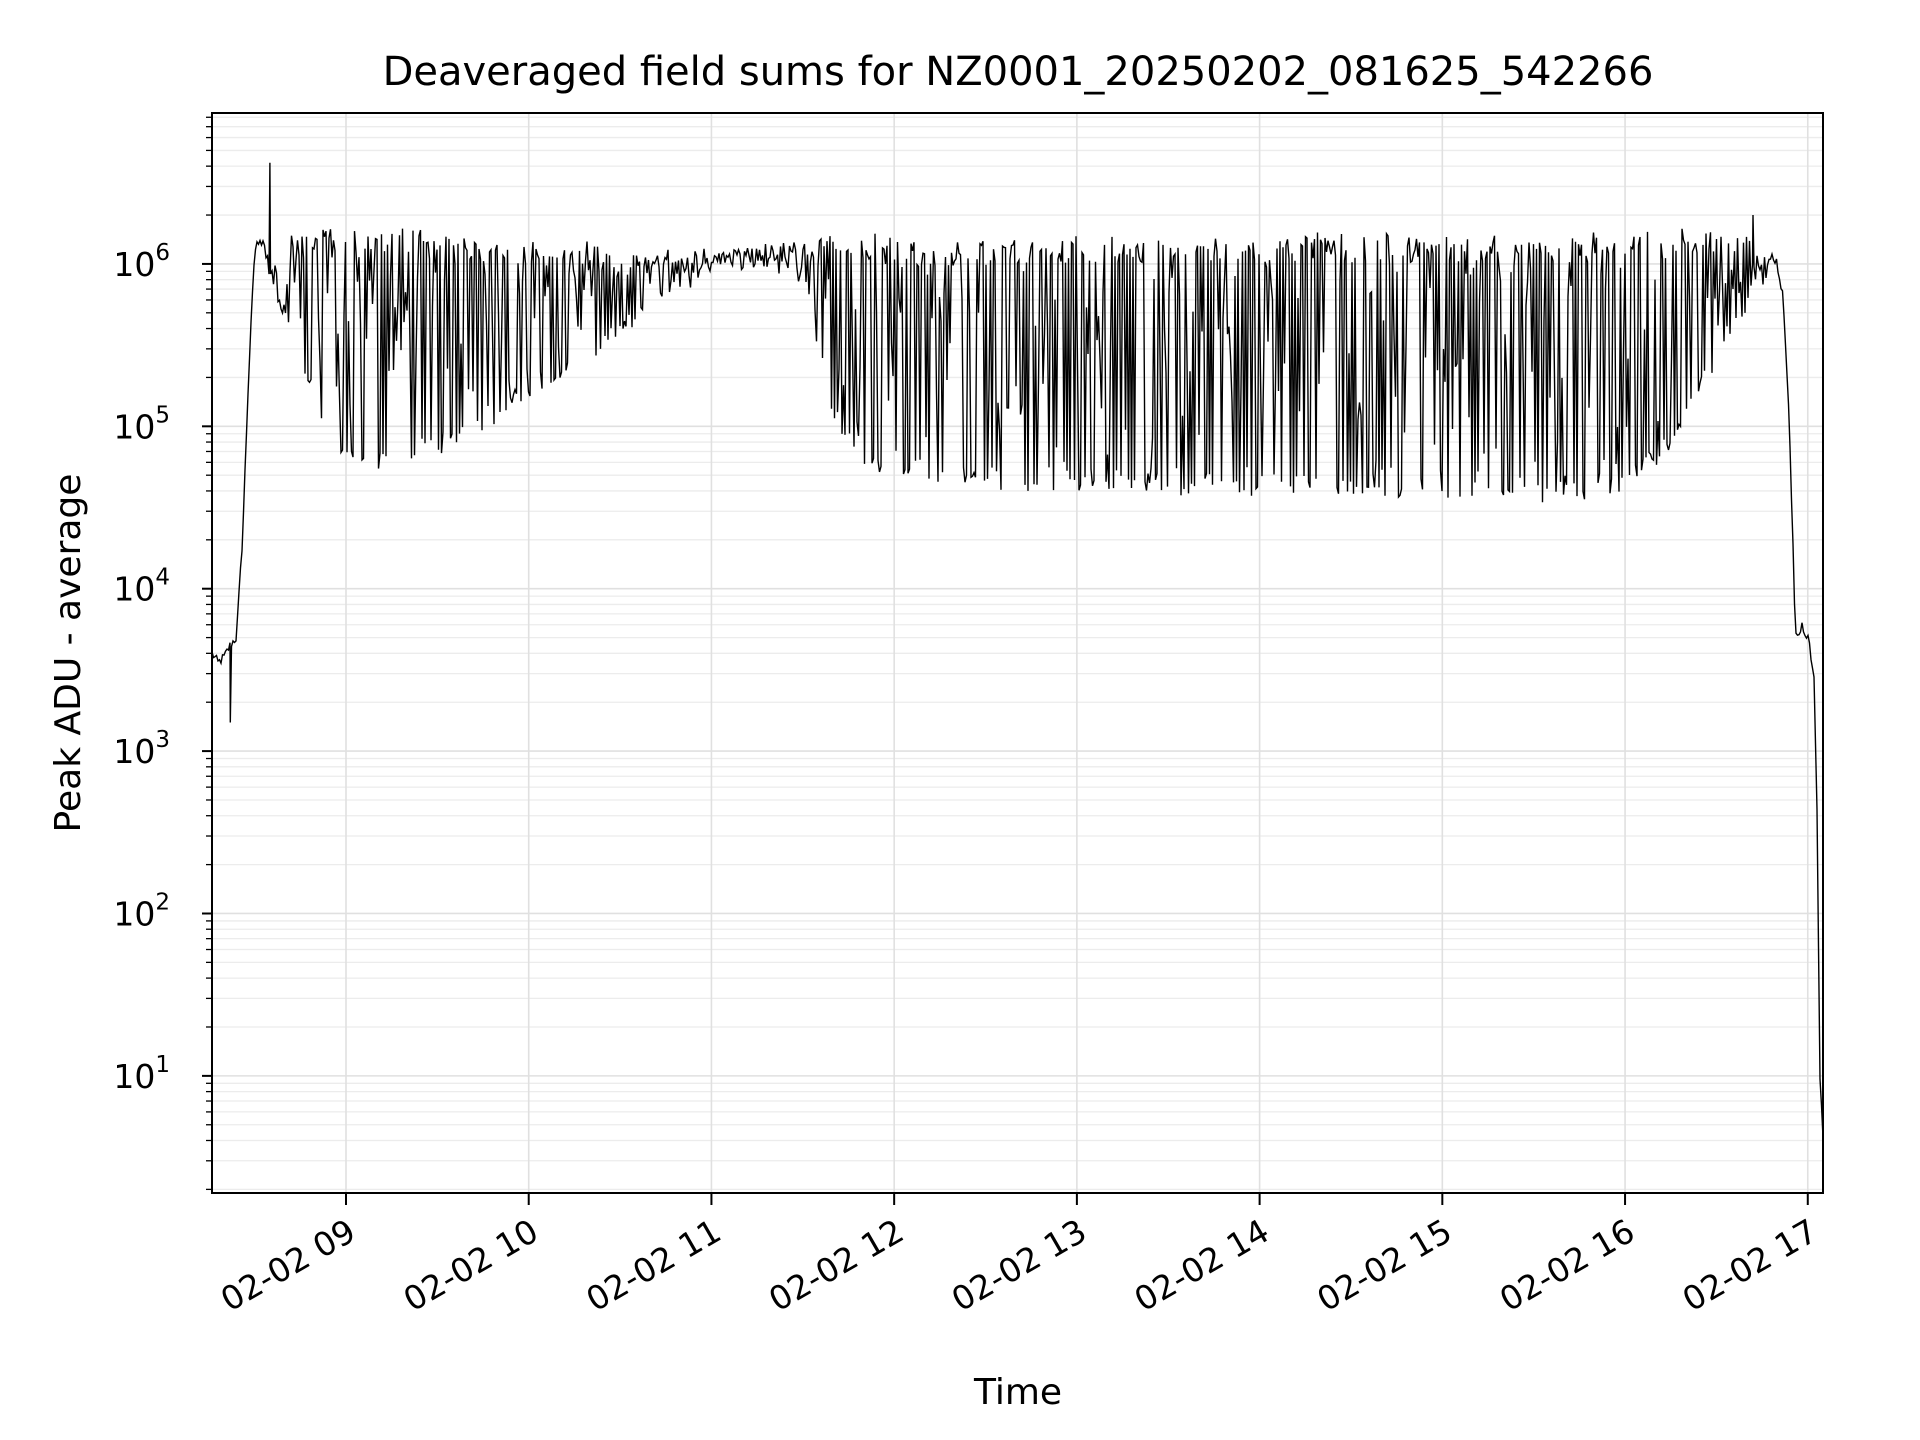  Describe the element at coordinates (162, 253) in the screenshot. I see `y-tick-exponent: 6` at that location.